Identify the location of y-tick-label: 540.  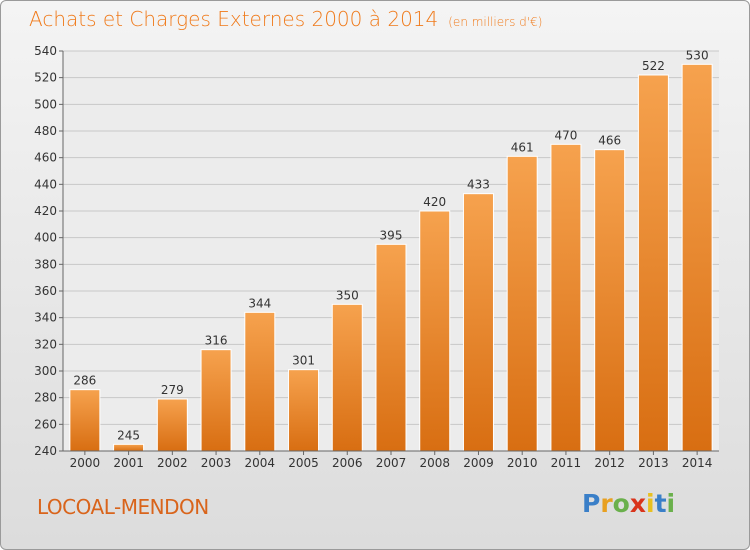
(45, 51).